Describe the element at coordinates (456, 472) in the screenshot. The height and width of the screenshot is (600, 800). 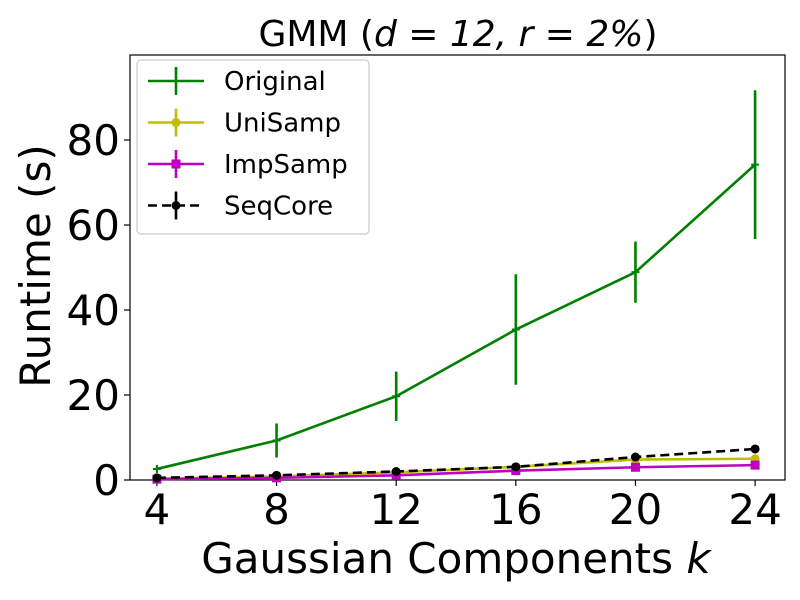
I see `series-line-impsamp` at that location.